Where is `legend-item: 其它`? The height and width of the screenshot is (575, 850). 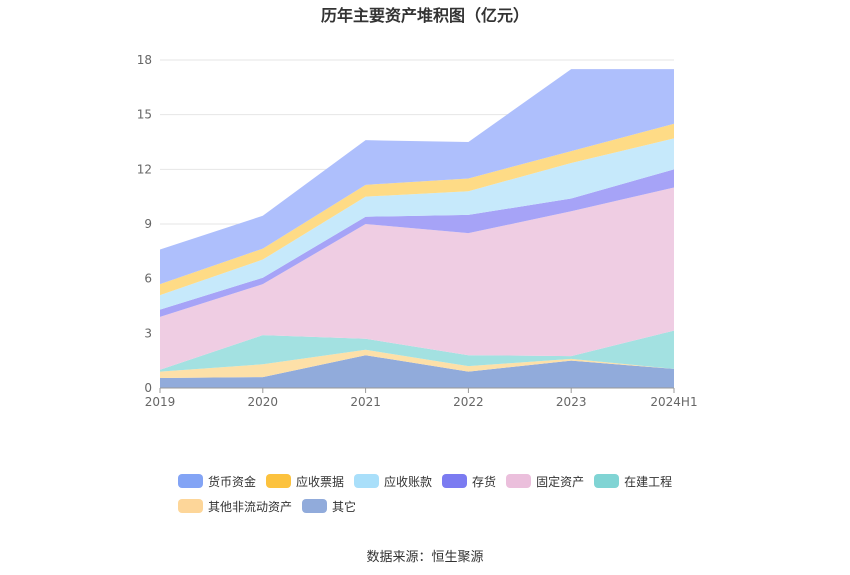 legend-item: 其它 is located at coordinates (329, 506).